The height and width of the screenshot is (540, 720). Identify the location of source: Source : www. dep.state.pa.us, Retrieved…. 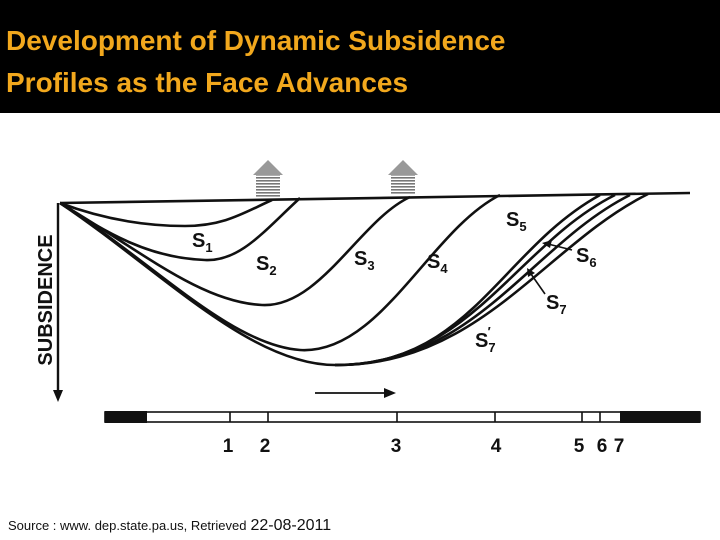
(169, 525).